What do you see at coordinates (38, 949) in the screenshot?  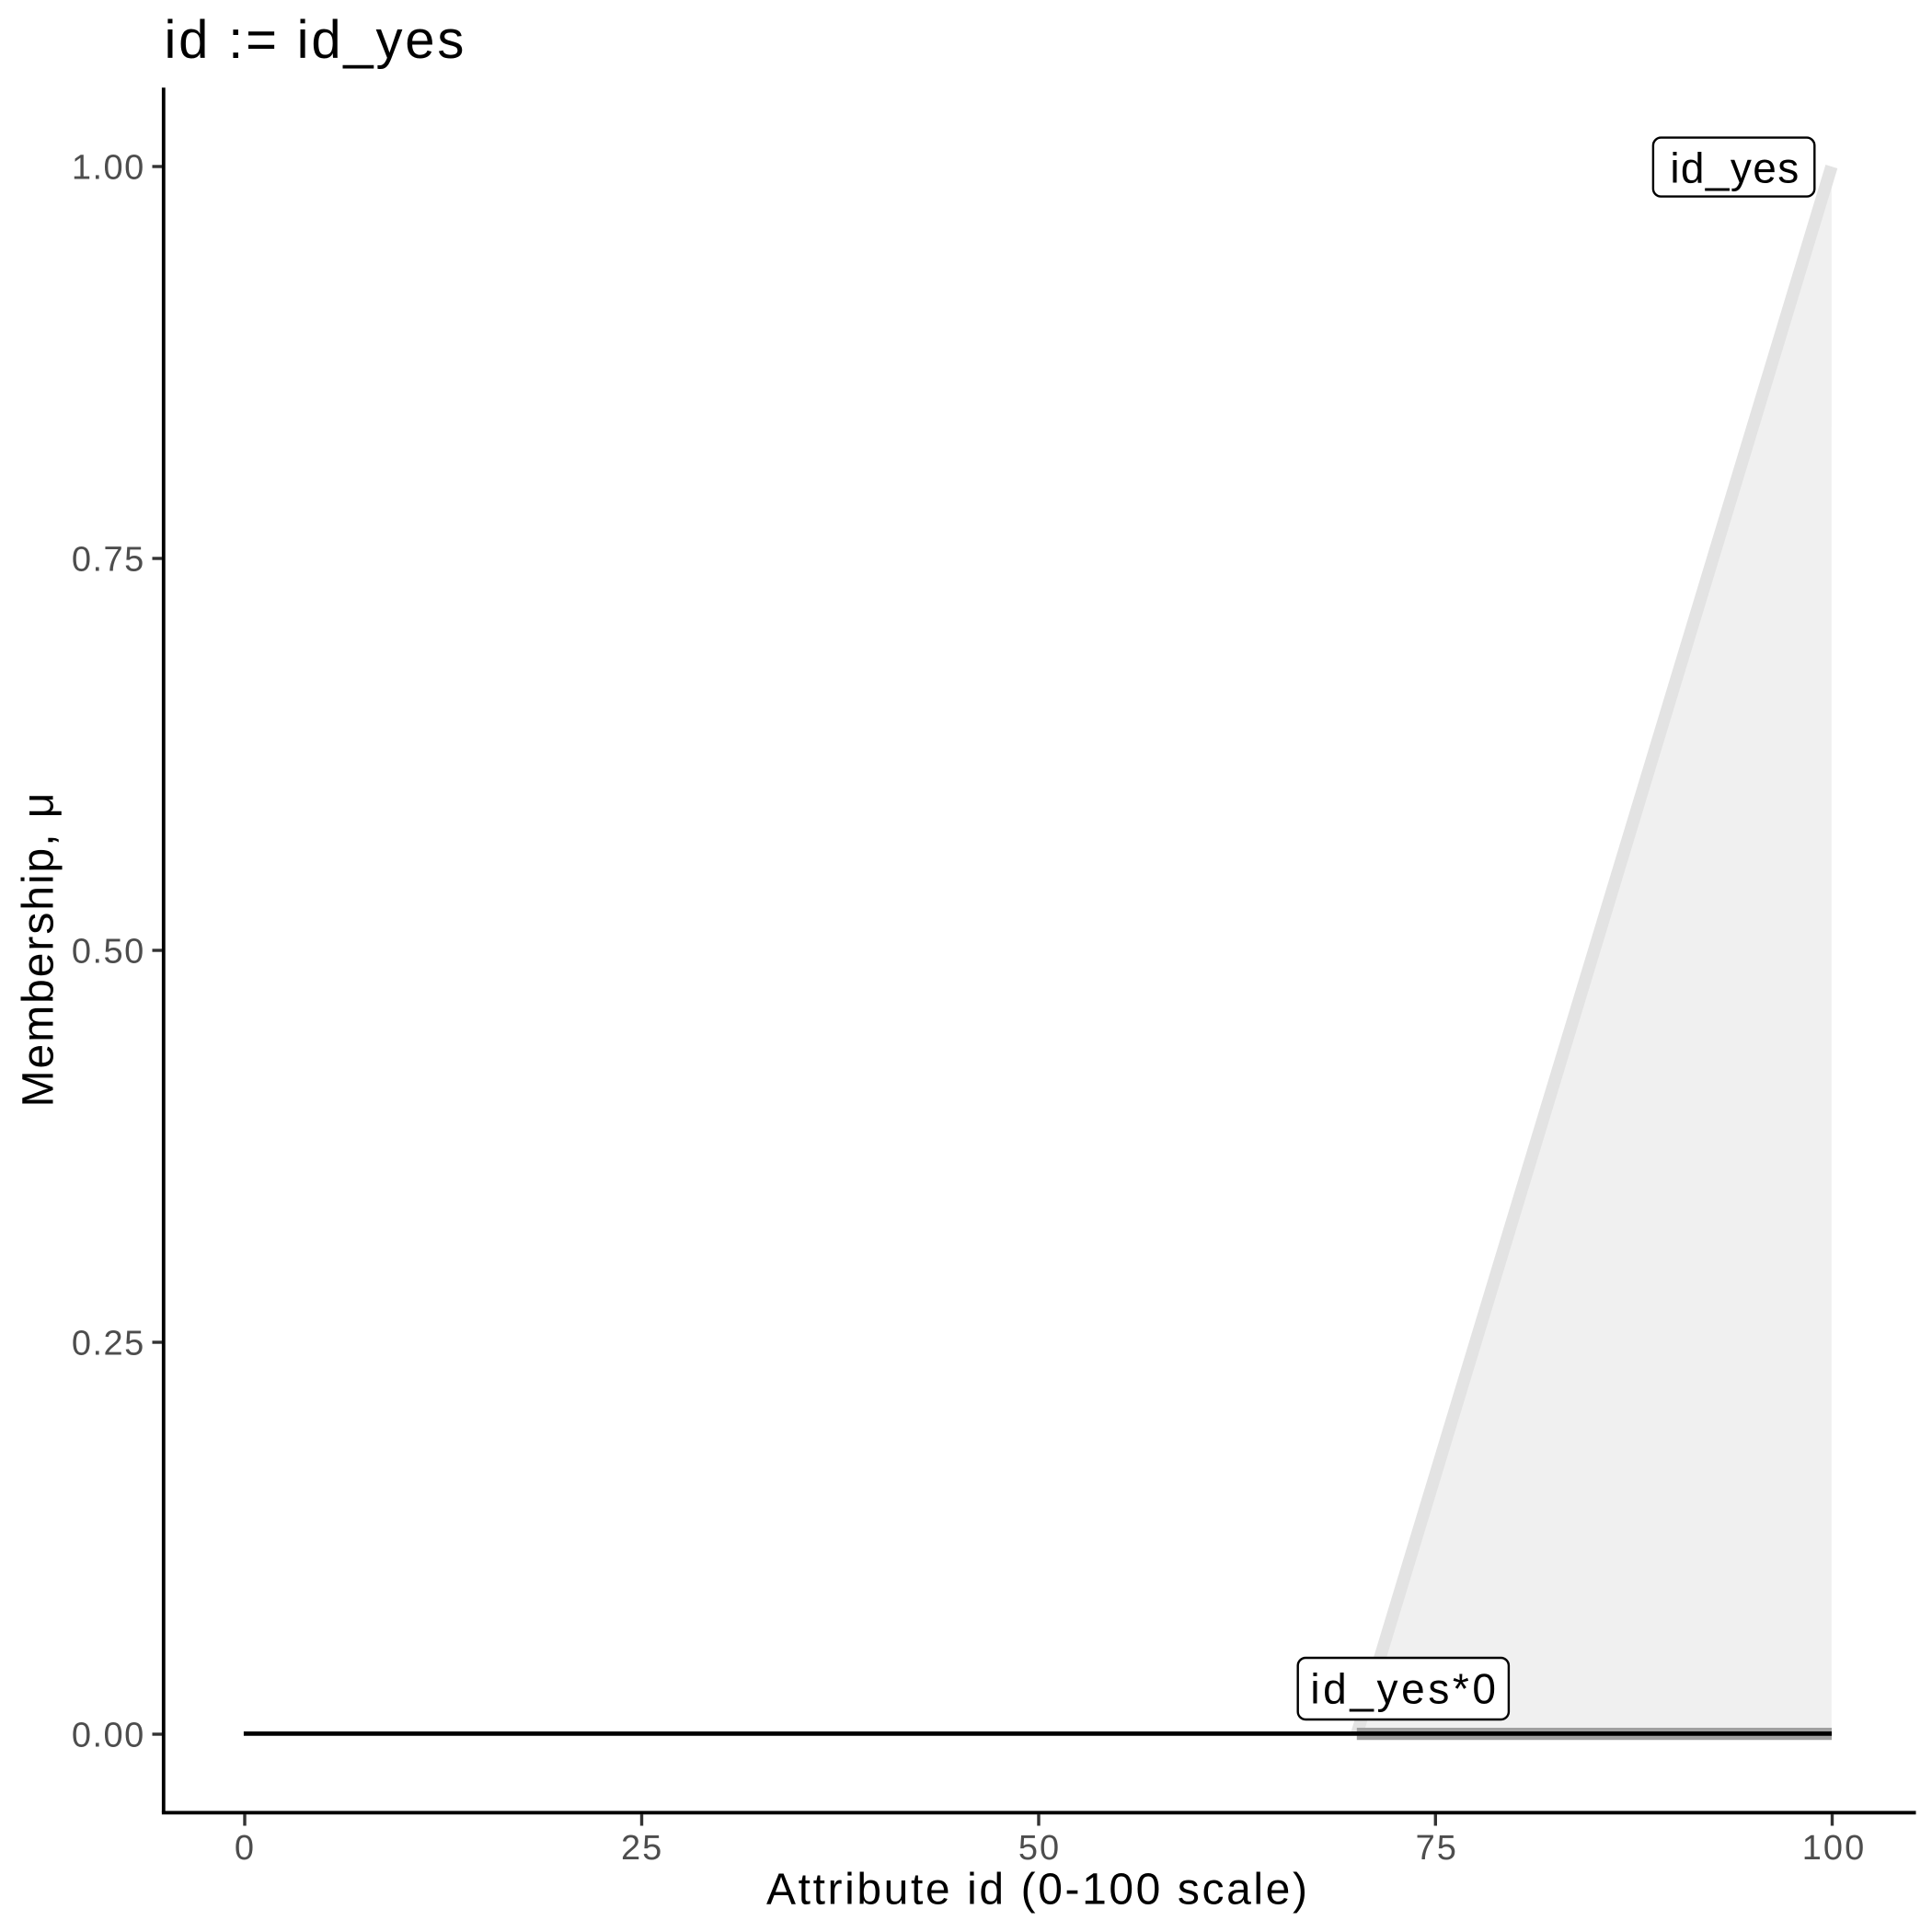 I see `svg-text: Membership, μ` at bounding box center [38, 949].